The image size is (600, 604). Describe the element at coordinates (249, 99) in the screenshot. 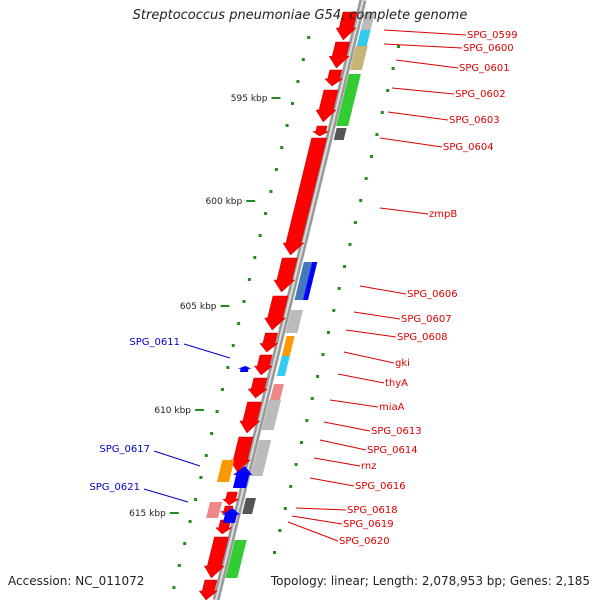

I see `scale-label: 595 kbp` at that location.